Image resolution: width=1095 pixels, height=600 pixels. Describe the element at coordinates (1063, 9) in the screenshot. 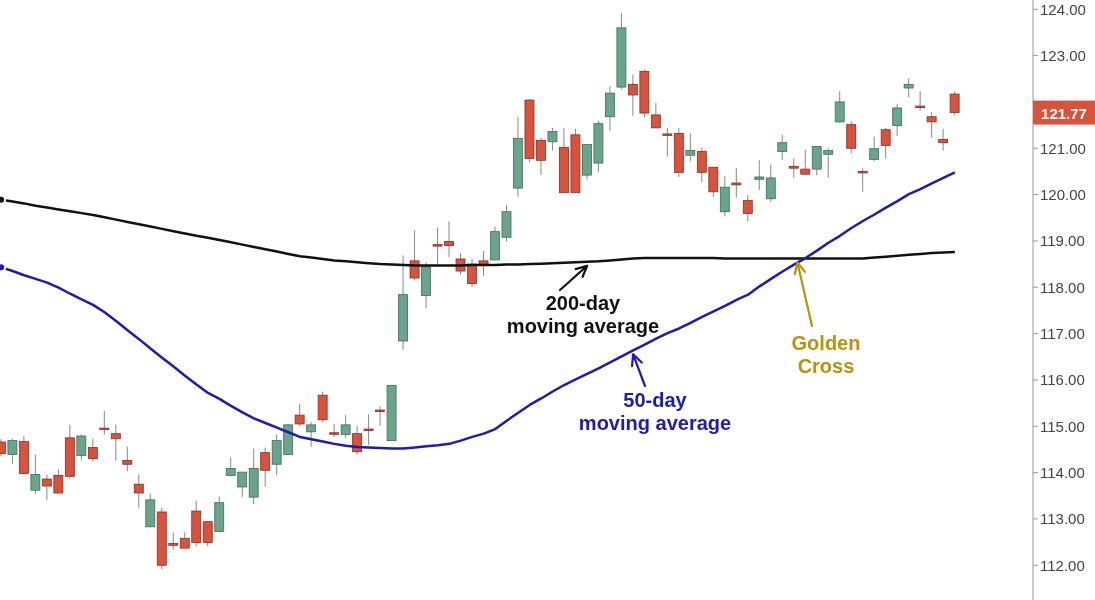

I see `y-tick-label: 124.00` at that location.